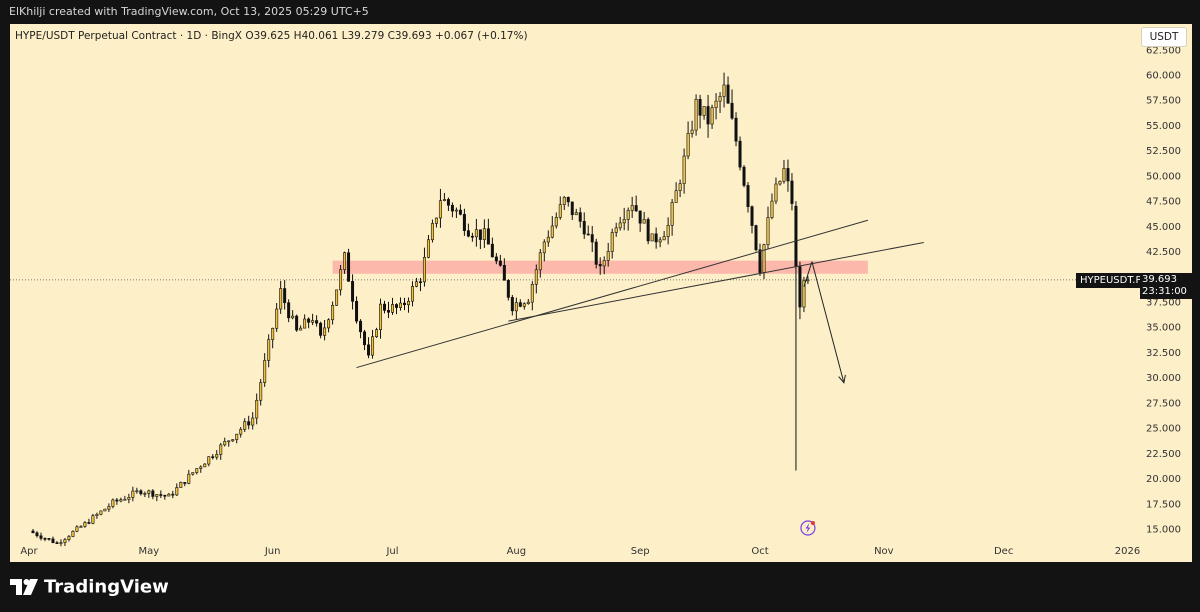 The width and height of the screenshot is (1200, 612). What do you see at coordinates (1163, 126) in the screenshot?
I see `y-tick-label: 55.000` at bounding box center [1163, 126].